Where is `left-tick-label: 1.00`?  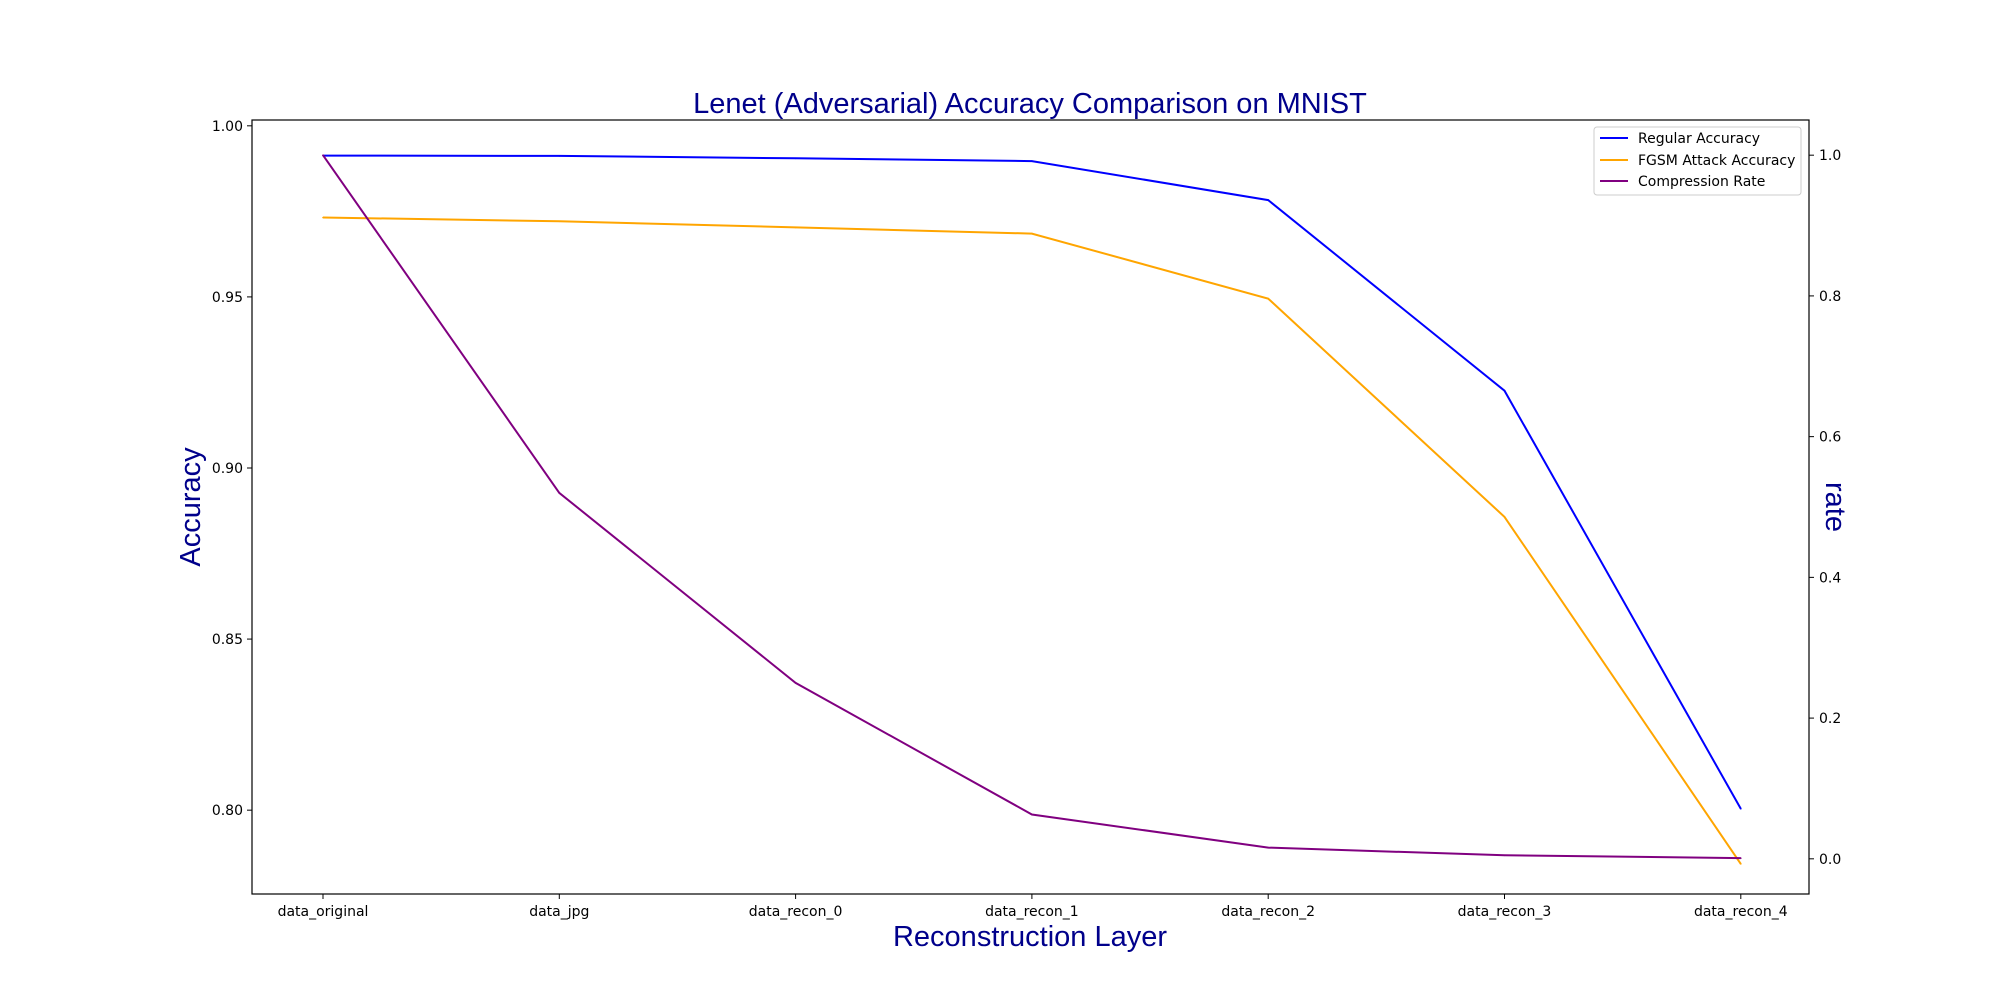
left-tick-label: 1.00 is located at coordinates (227, 127).